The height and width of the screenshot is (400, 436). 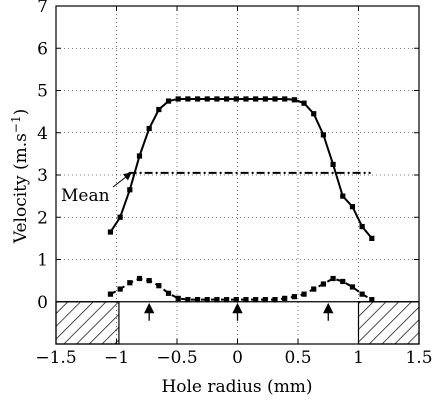 I want to click on y-axis-label-suffix: ), so click(x=21, y=112).